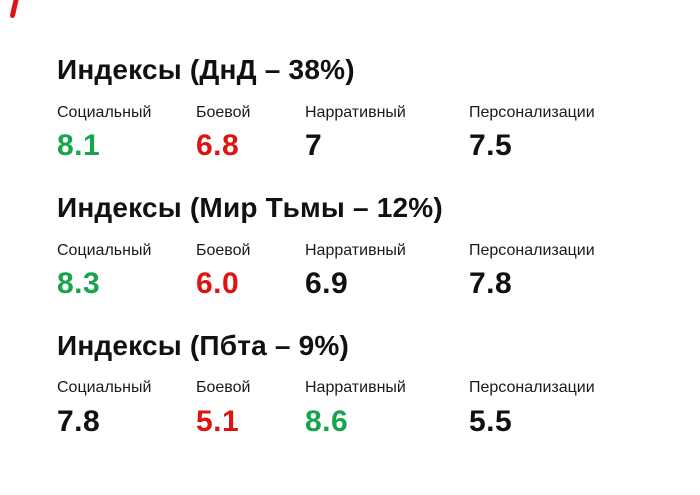  I want to click on metric-column: Нарративный 8.6, so click(387, 408).